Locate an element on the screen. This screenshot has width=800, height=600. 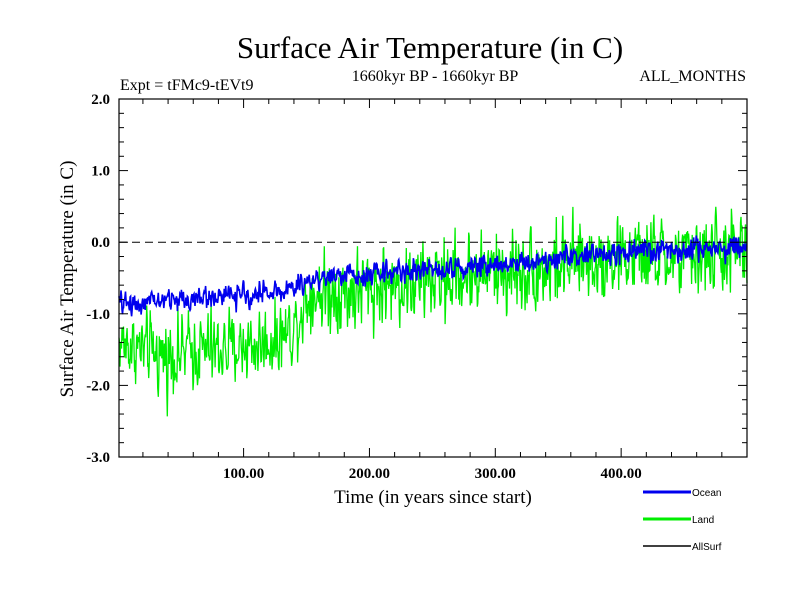
y-tick-label: -3.0 is located at coordinates (98, 458).